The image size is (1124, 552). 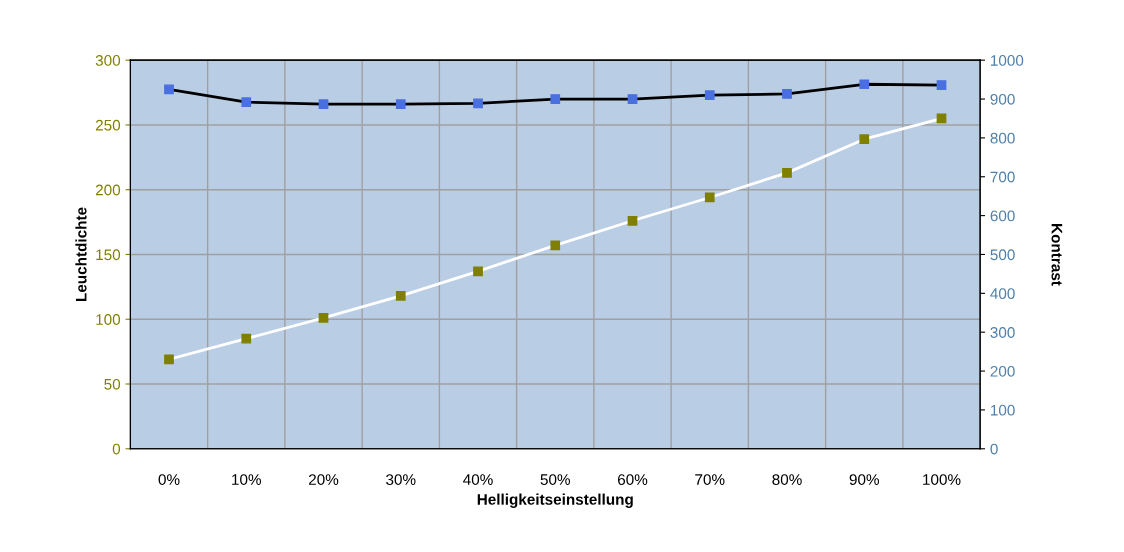 I want to click on x-tick-label: 80%, so click(x=787, y=479).